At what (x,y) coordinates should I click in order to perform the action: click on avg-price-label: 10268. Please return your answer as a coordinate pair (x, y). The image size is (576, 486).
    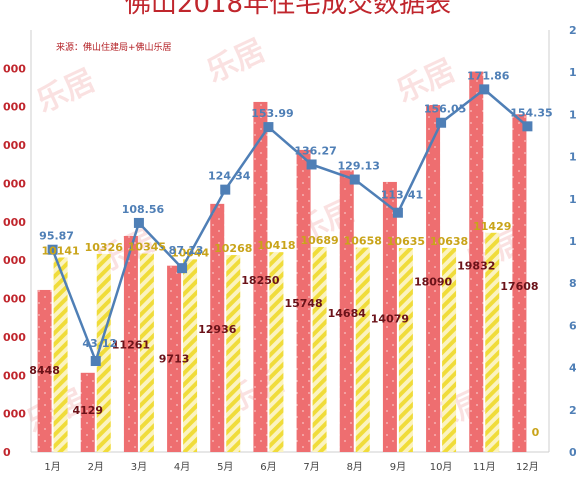
    Looking at the image, I should click on (233, 248).